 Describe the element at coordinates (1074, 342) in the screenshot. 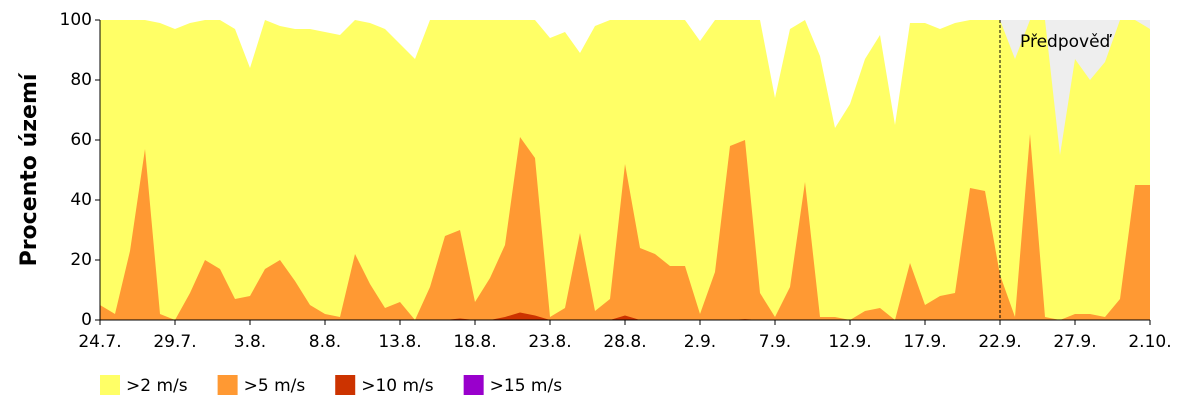

I see `x-tick-label: 27.9.` at that location.